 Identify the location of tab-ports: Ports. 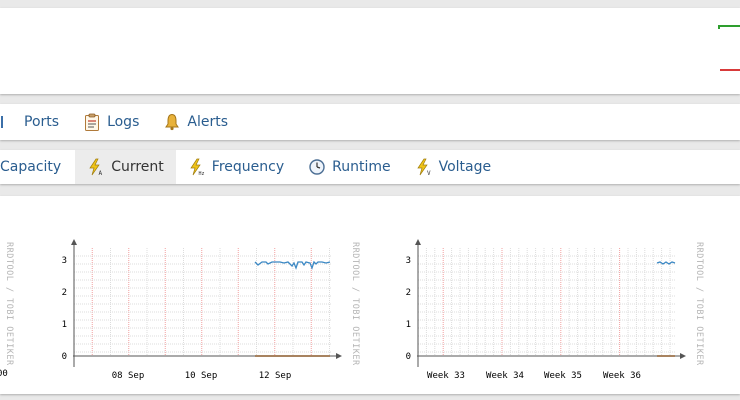
(35, 122).